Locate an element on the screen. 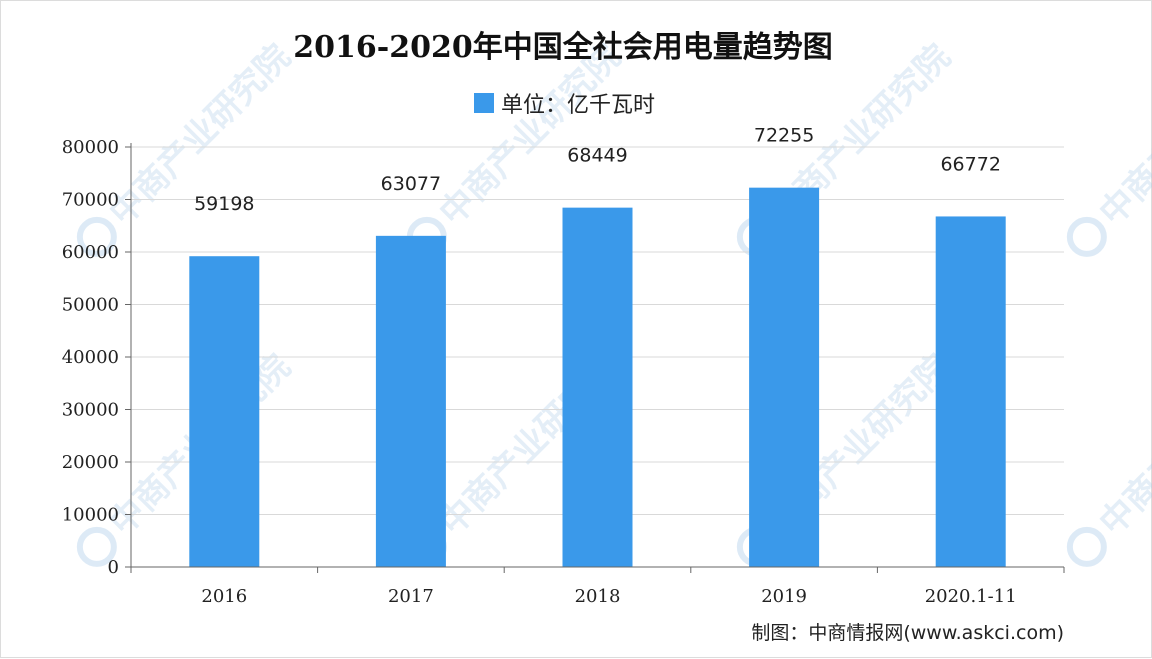 The height and width of the screenshot is (659, 1152). chart-title: 2016-2020年中国全社会用电量趋势图 is located at coordinates (562, 47).